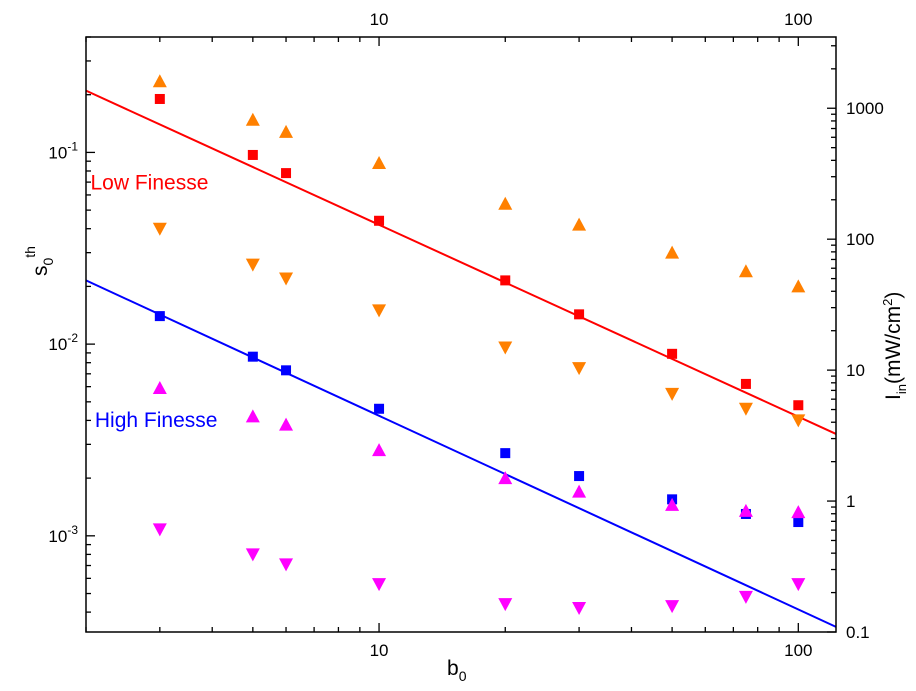  Describe the element at coordinates (156, 420) in the screenshot. I see `annotation-high-finesse: High Finesse` at that location.